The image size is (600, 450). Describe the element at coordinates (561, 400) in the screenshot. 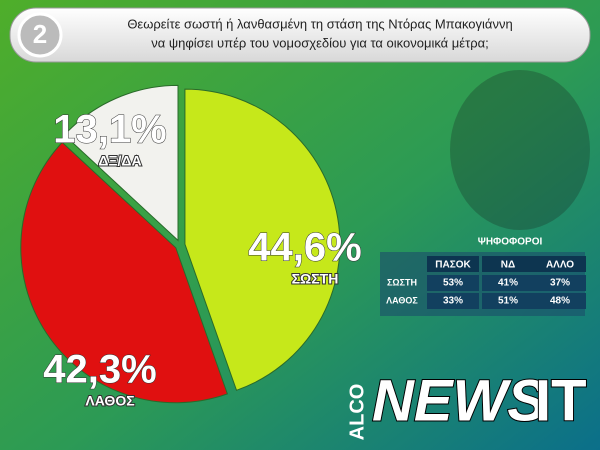

I see `logo-suffix: IT` at that location.